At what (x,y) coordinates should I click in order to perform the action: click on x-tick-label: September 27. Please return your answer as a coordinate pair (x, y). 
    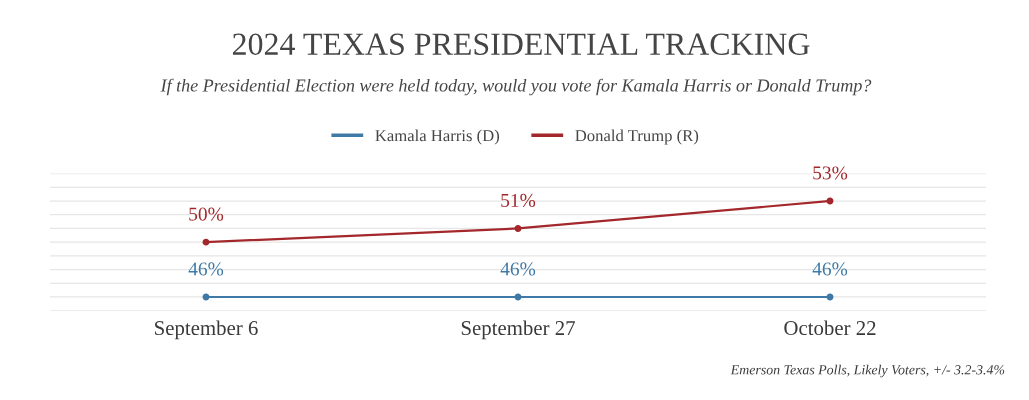
    Looking at the image, I should click on (518, 330).